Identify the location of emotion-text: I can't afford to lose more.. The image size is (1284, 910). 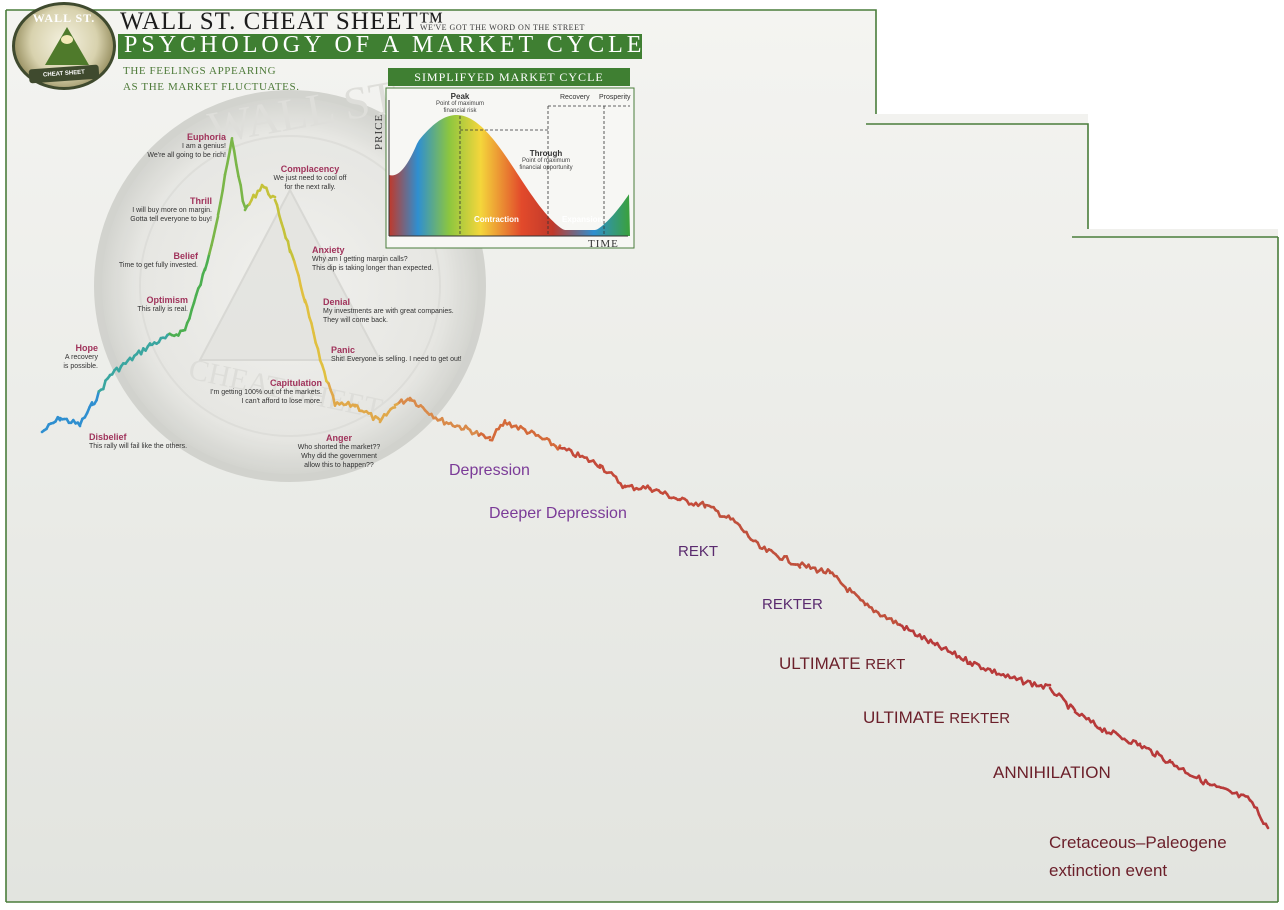
(252, 401).